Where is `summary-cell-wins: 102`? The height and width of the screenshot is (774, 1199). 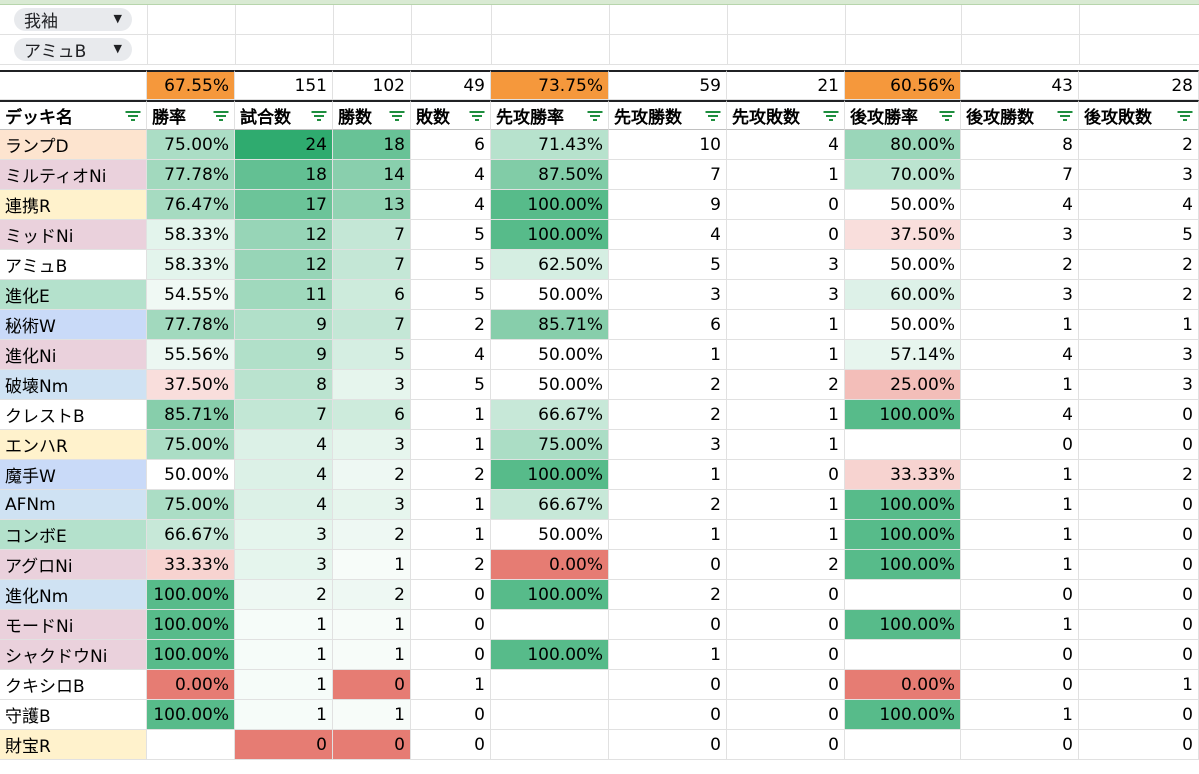 summary-cell-wins: 102 is located at coordinates (372, 85).